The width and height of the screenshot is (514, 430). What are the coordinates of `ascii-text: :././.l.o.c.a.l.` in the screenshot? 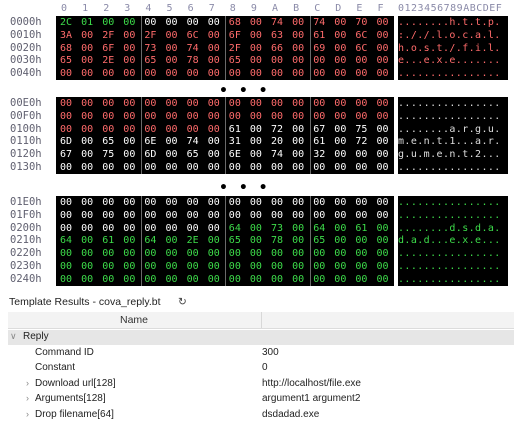 It's located at (453, 35).